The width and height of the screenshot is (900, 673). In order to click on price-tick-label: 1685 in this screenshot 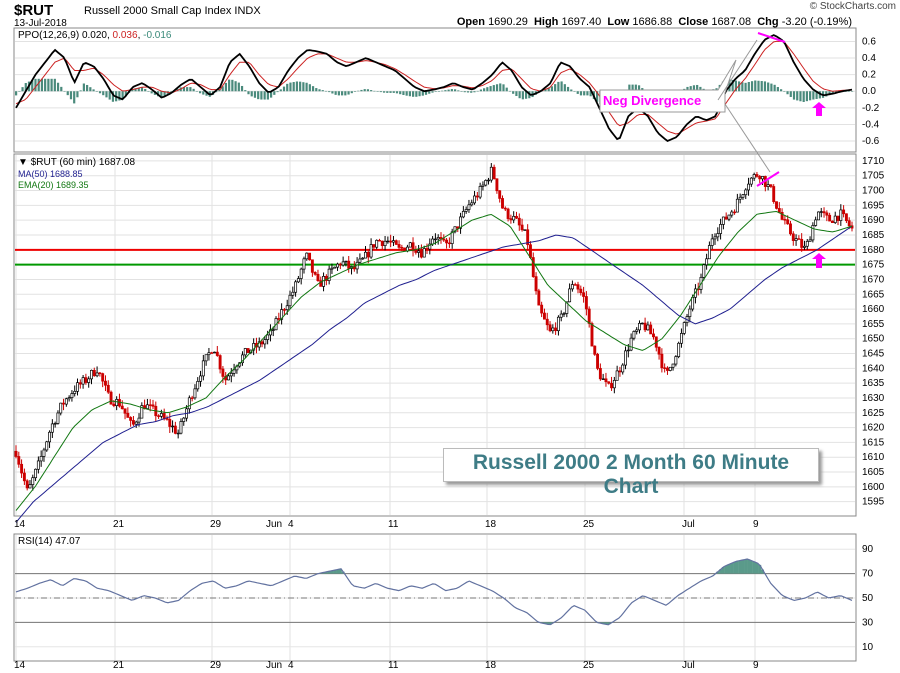, I will do `click(873, 235)`.